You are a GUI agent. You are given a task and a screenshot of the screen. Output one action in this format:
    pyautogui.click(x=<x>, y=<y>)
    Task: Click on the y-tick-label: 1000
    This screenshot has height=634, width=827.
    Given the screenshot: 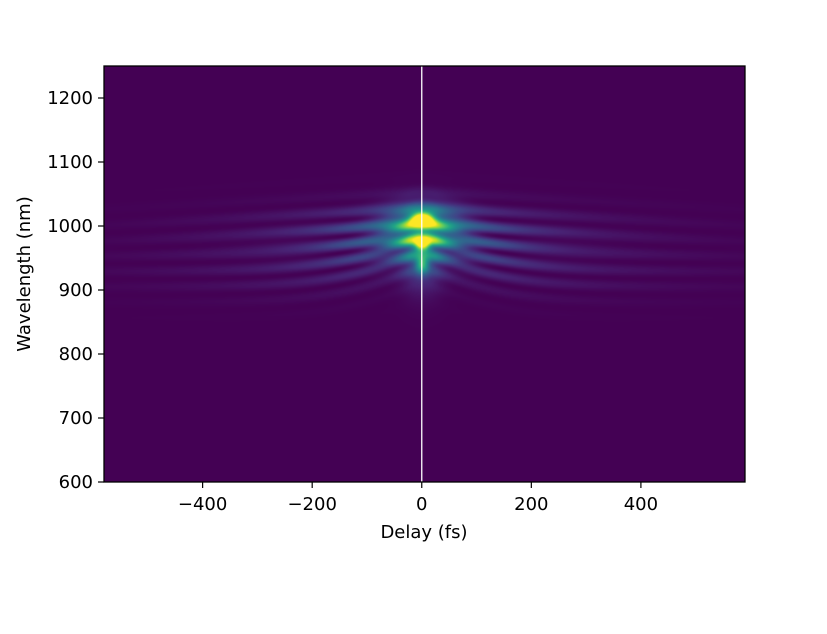 What is the action you would take?
    pyautogui.click(x=70, y=226)
    